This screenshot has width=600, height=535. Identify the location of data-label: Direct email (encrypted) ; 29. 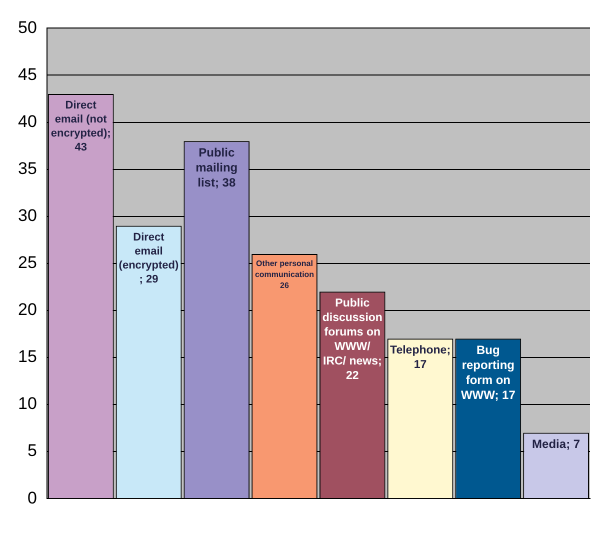
(149, 258).